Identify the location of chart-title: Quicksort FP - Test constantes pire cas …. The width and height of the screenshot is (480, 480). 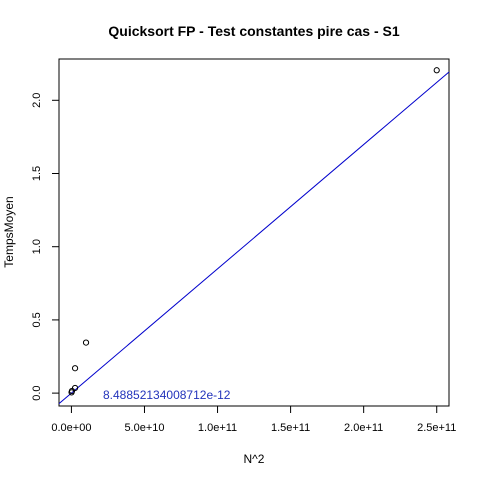
(253, 31).